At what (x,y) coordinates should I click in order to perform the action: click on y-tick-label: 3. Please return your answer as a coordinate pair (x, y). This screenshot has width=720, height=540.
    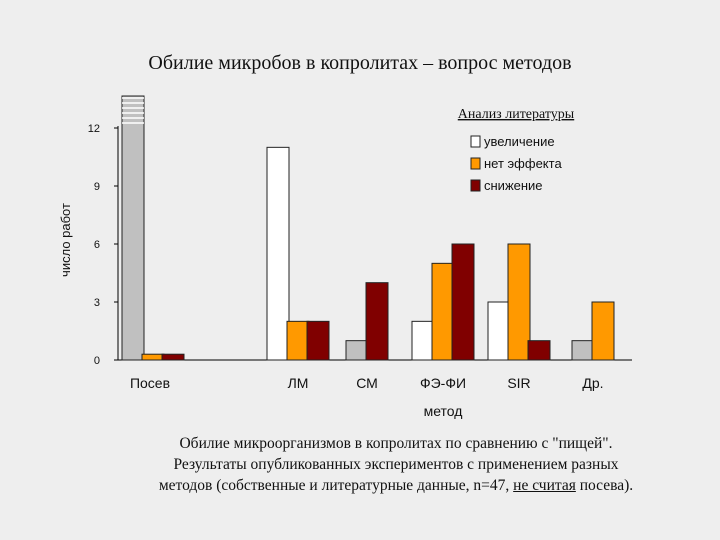
    Looking at the image, I should click on (97, 303).